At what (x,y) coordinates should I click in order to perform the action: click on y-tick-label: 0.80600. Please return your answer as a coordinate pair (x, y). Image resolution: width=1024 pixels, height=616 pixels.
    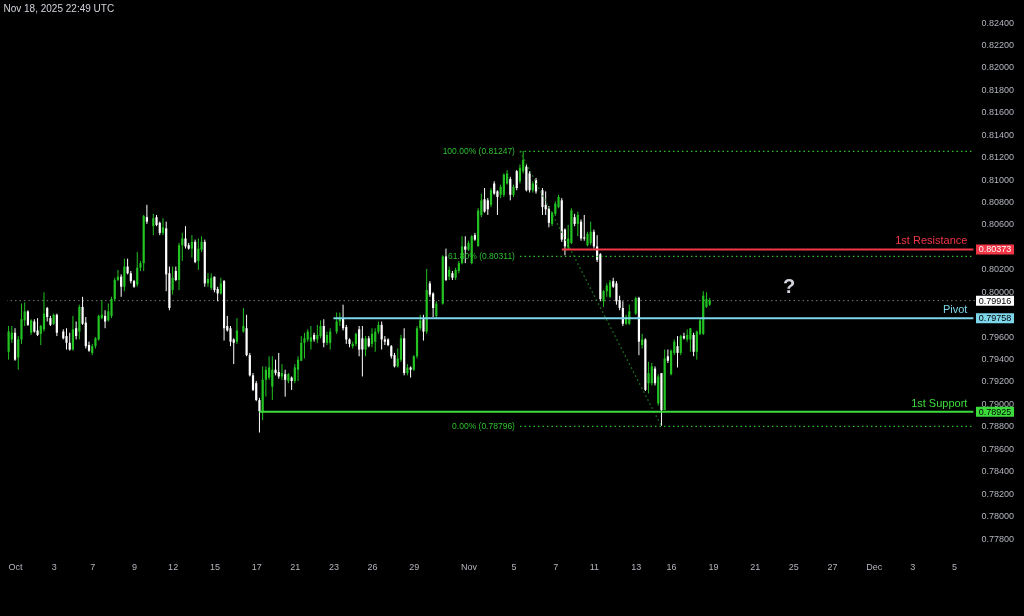
    Looking at the image, I should click on (998, 224).